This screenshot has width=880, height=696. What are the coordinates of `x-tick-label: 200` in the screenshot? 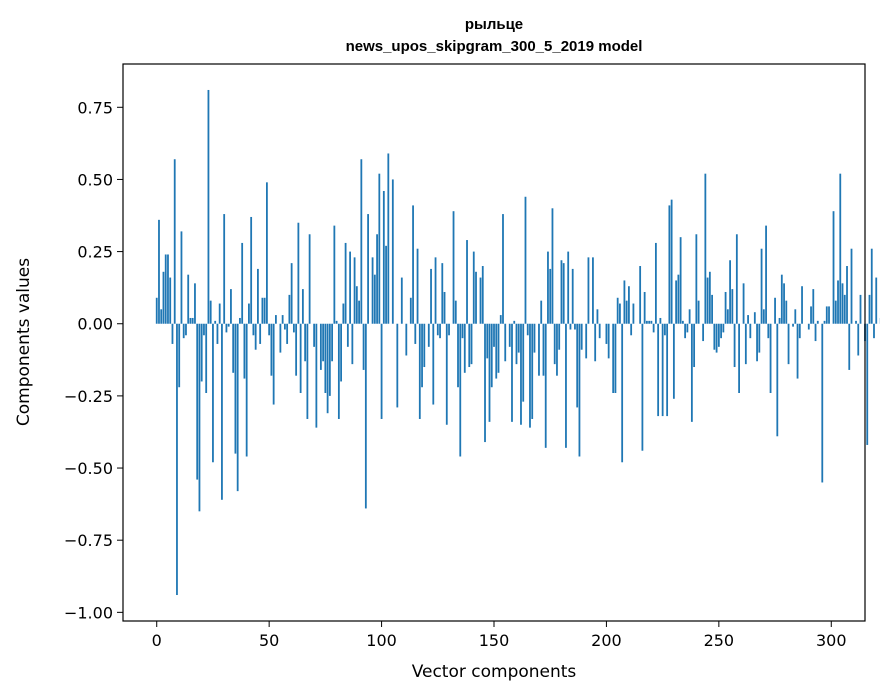 It's located at (606, 640).